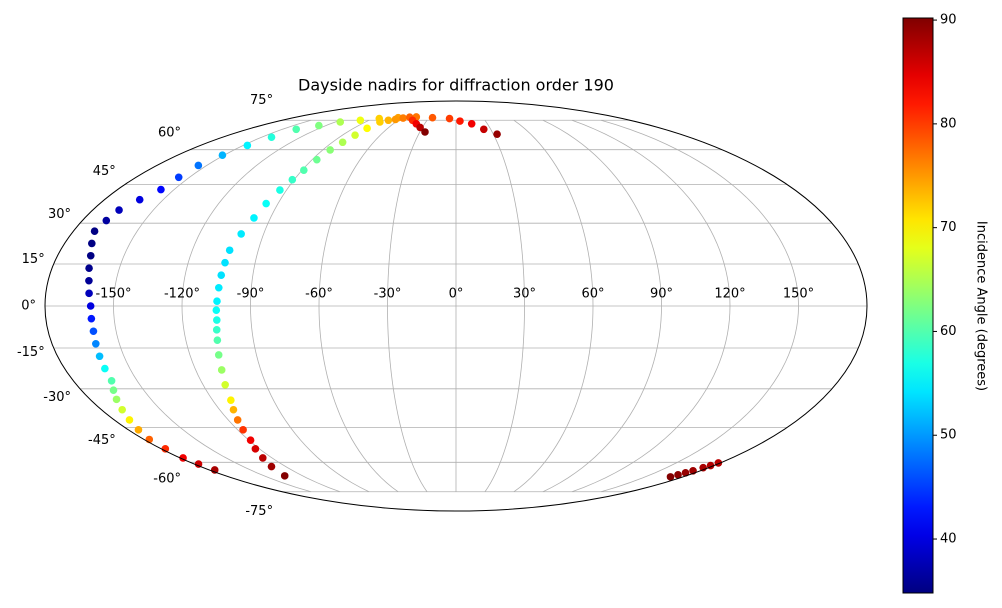  I want to click on x-tick-label: 30°, so click(524, 294).